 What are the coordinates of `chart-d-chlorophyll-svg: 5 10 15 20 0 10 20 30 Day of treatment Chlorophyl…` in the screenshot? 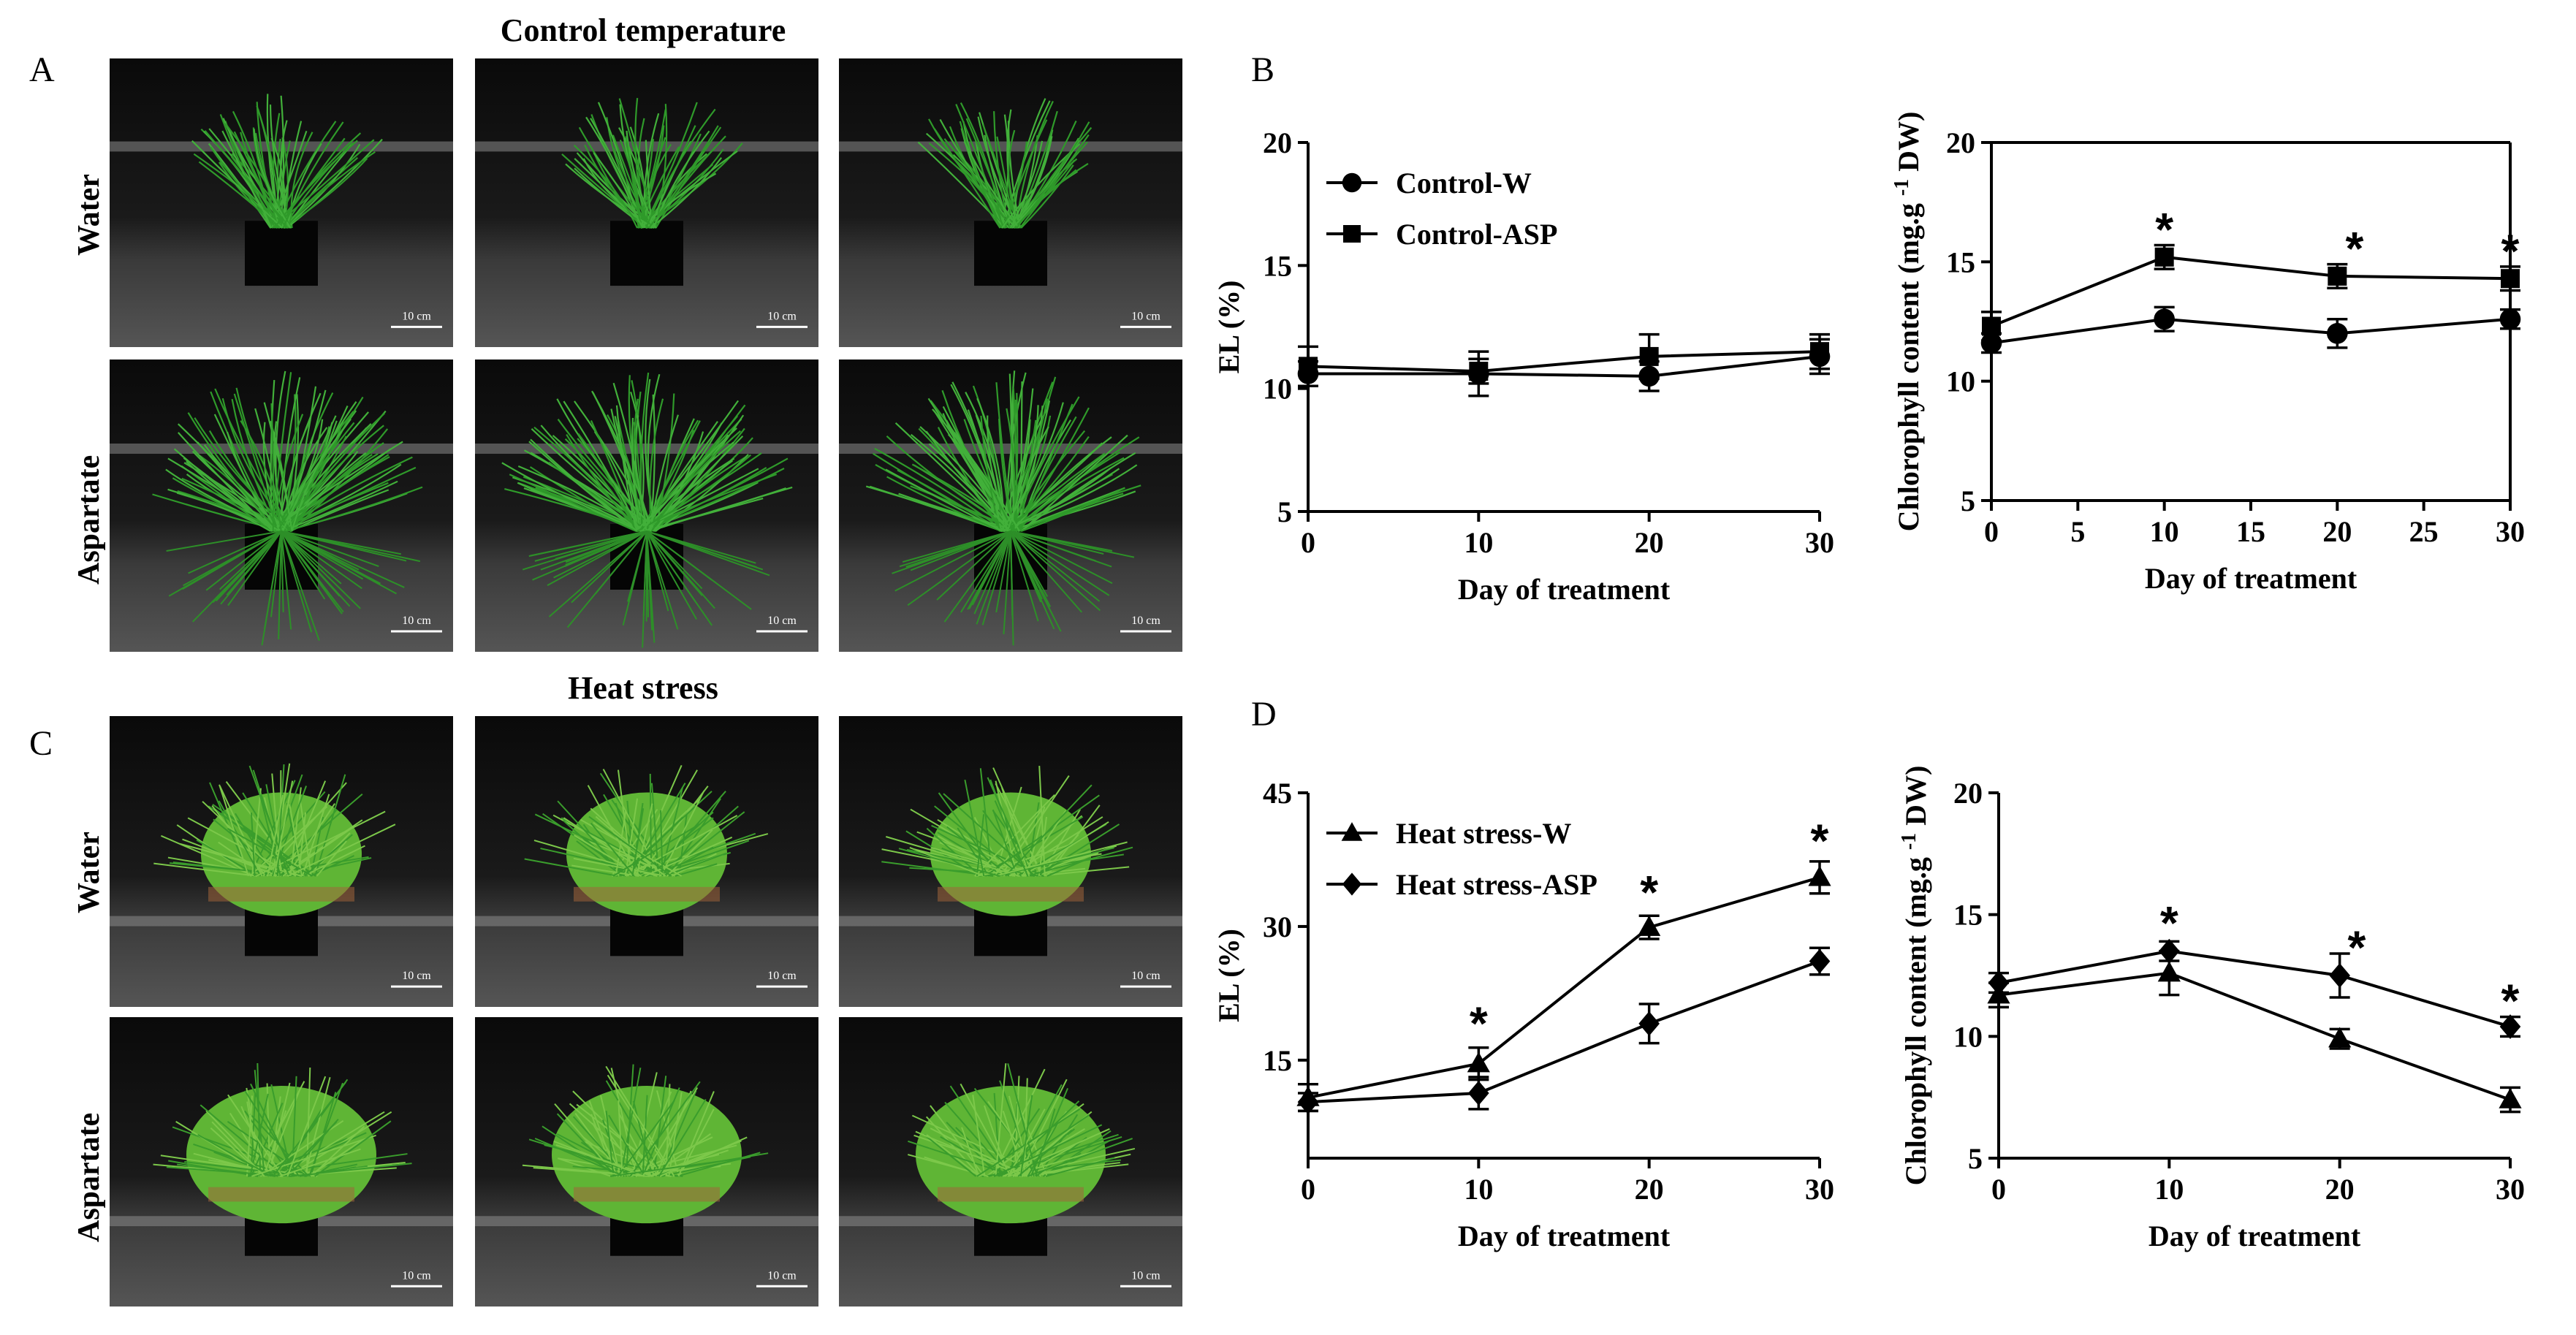 It's located at (2211, 1009).